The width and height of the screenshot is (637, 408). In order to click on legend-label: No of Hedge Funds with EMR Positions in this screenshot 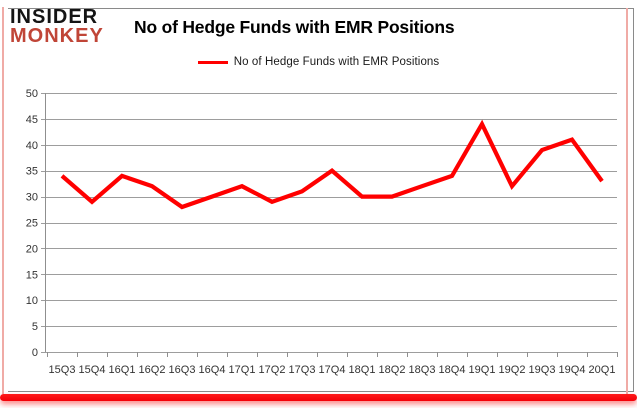, I will do `click(336, 62)`.